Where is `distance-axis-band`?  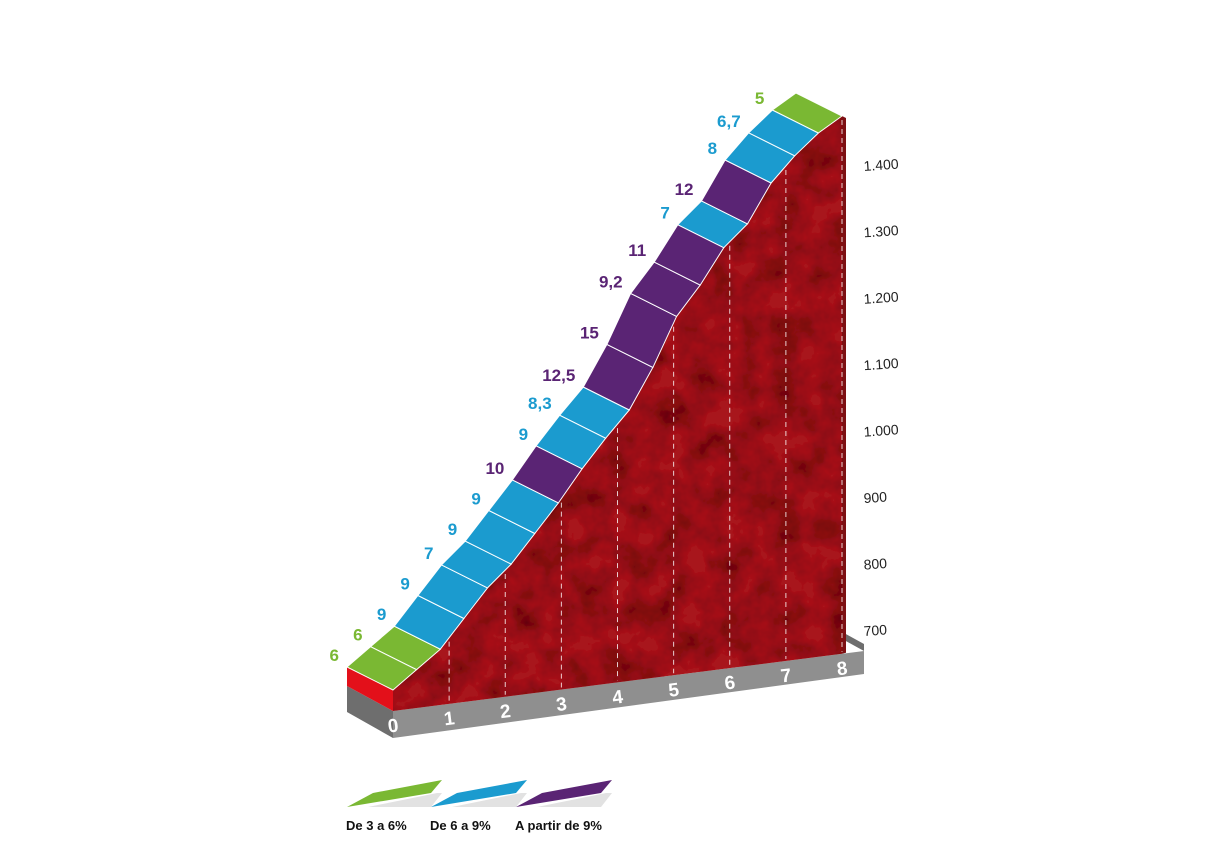
distance-axis-band is located at coordinates (605, 685).